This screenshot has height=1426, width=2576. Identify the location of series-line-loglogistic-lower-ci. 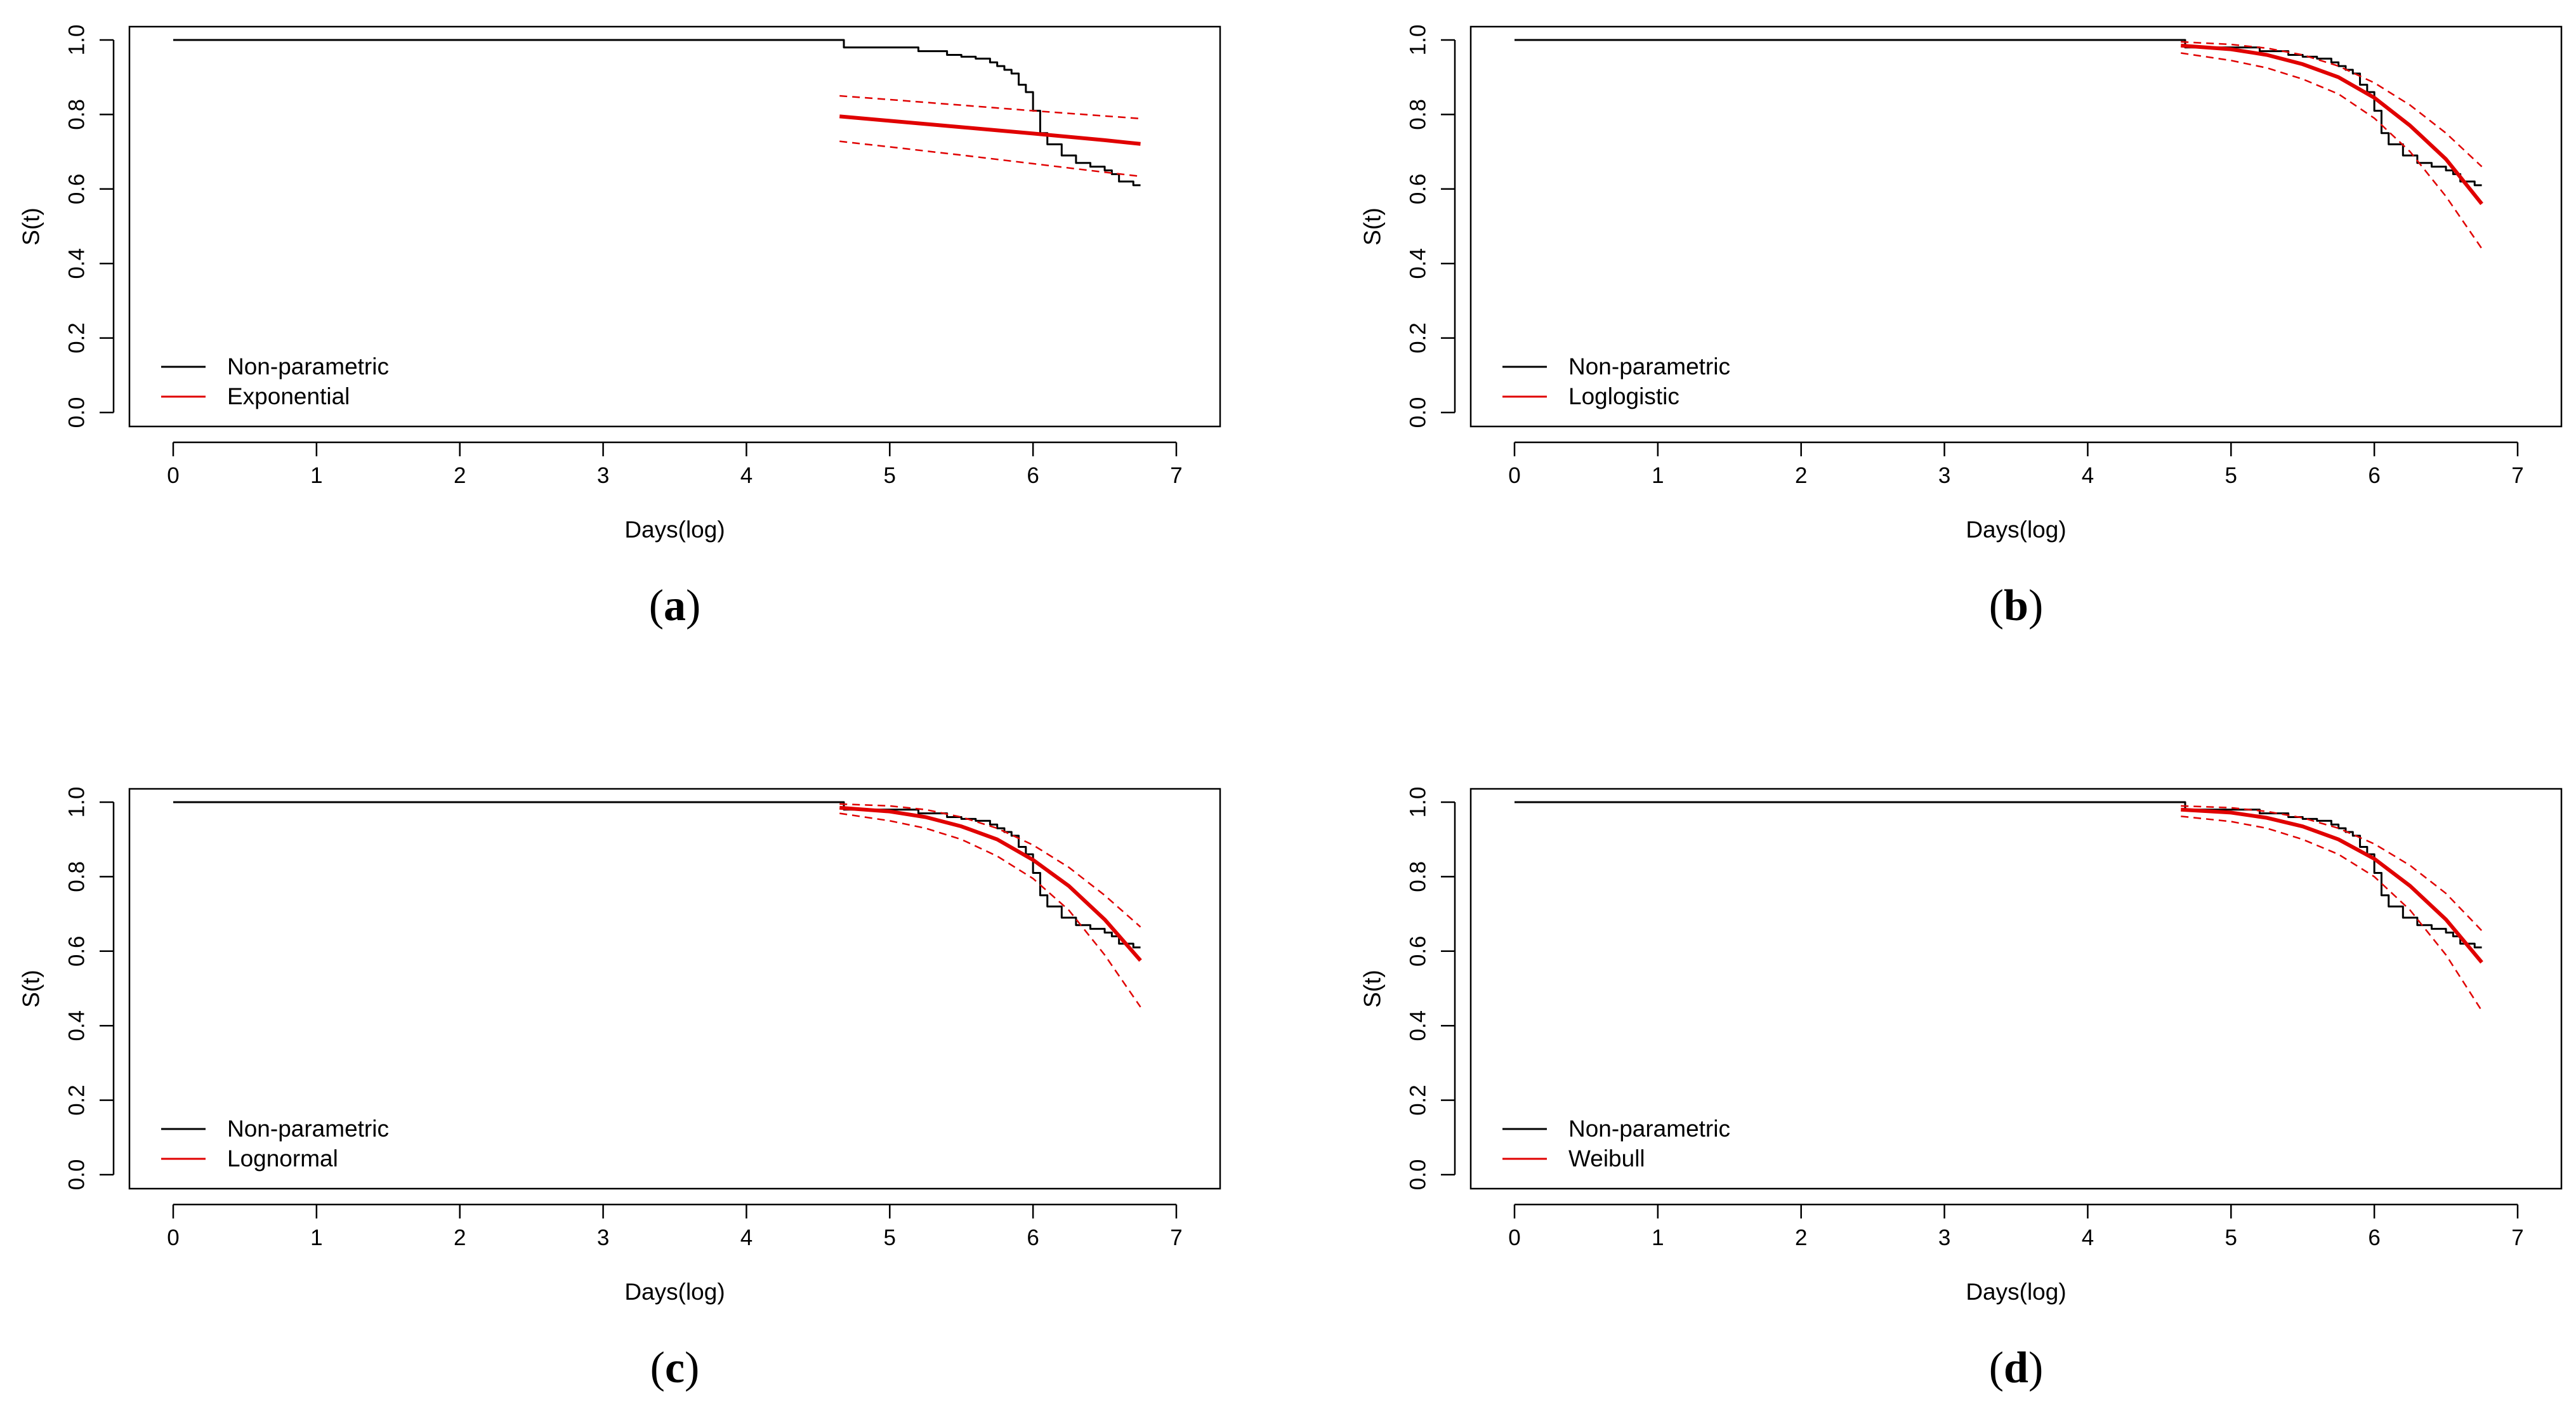
(2332, 150).